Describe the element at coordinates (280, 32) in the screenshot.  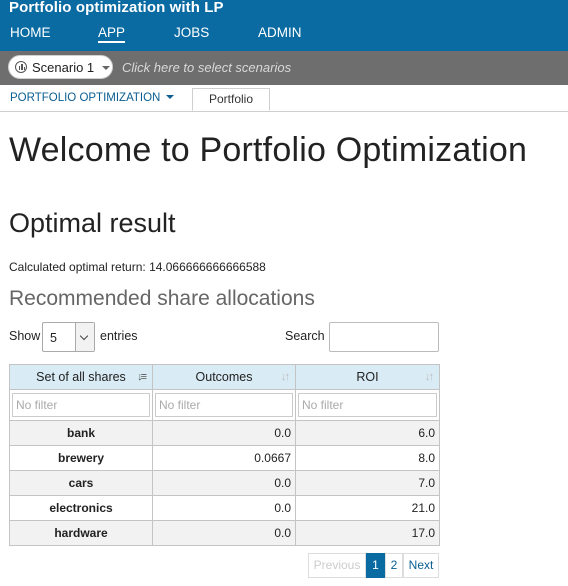
I see `nav-admin: ADMIN` at that location.